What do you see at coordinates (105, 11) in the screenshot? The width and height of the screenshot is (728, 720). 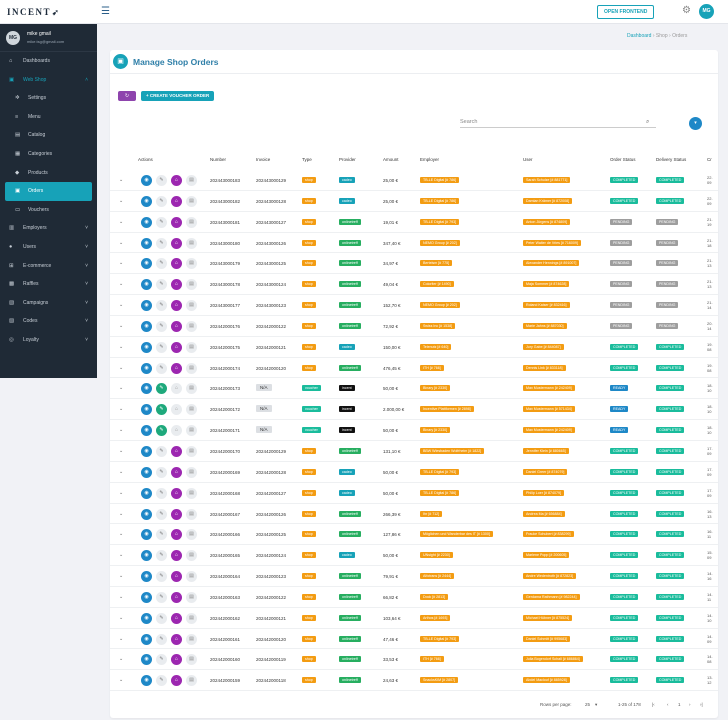 I see `hamburger-menu-icon: ☰` at bounding box center [105, 11].